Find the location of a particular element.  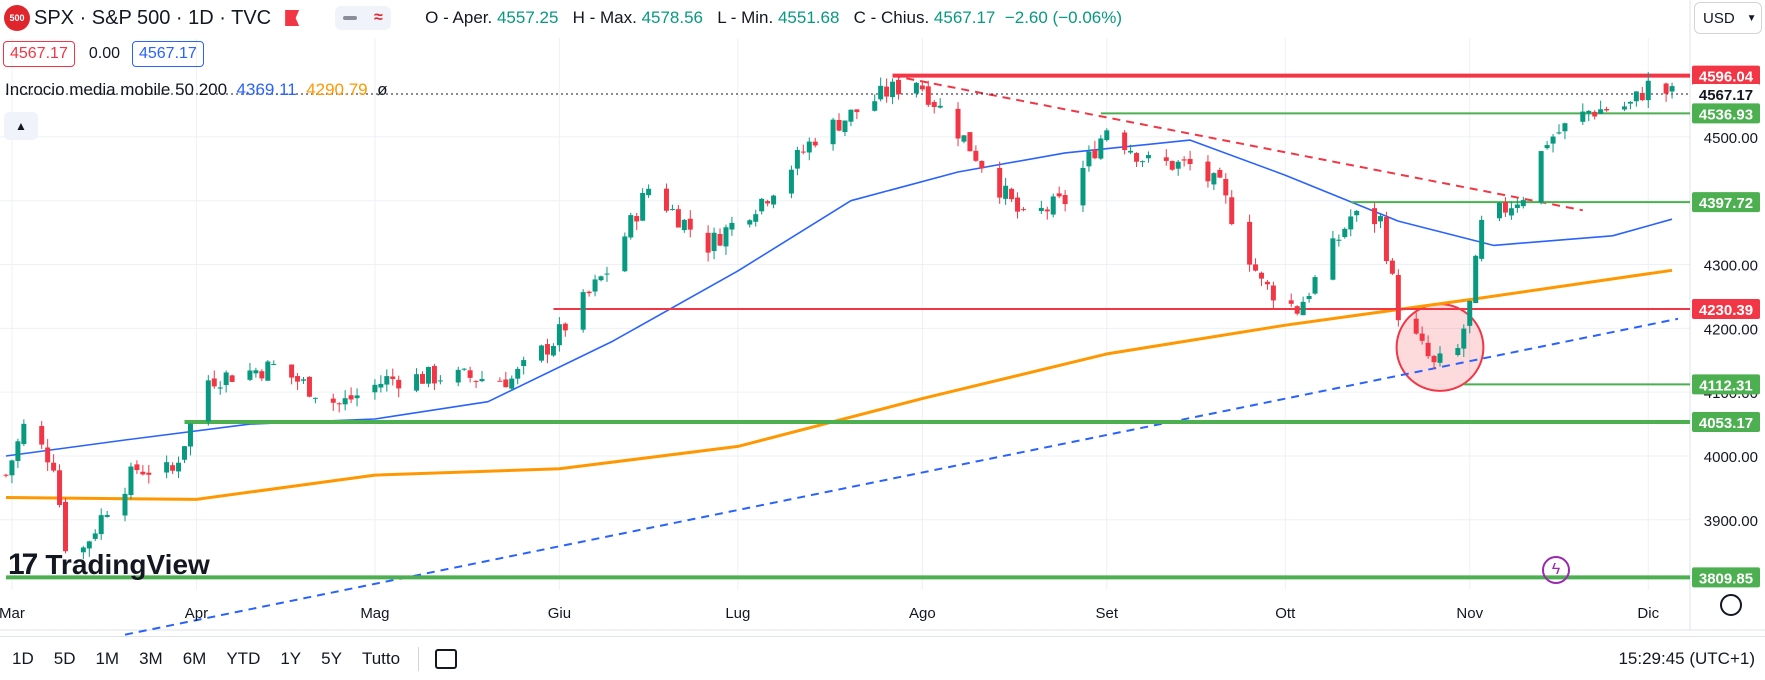

range-1d: 1D is located at coordinates (23, 658).